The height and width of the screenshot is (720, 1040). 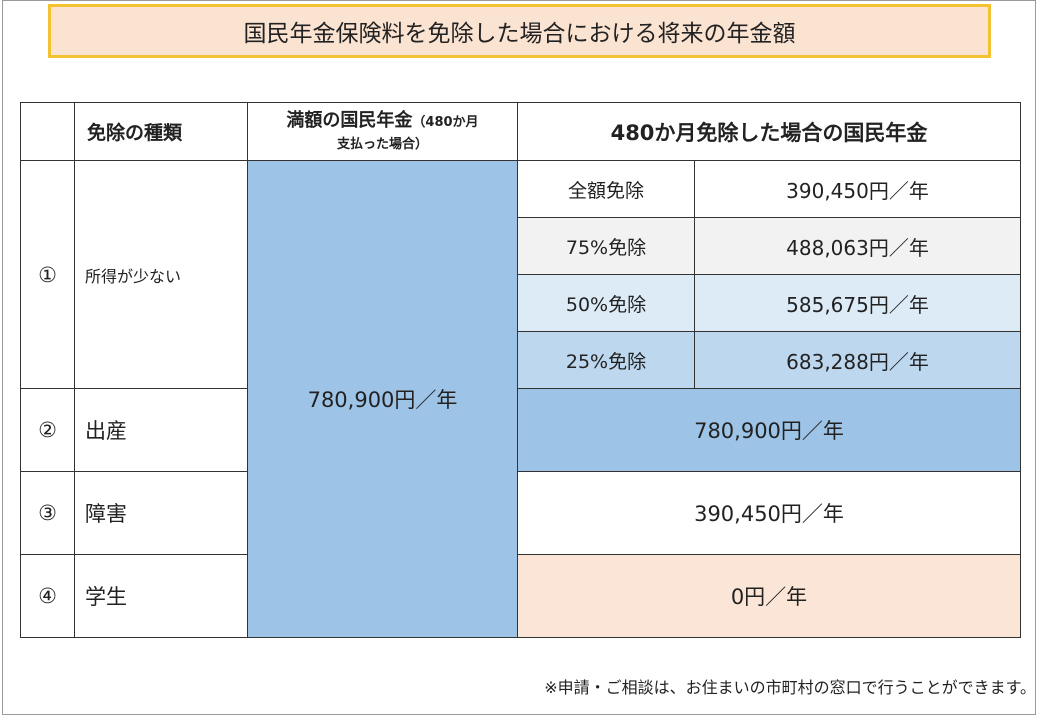 What do you see at coordinates (47, 430) in the screenshot?
I see `row-number: ②` at bounding box center [47, 430].